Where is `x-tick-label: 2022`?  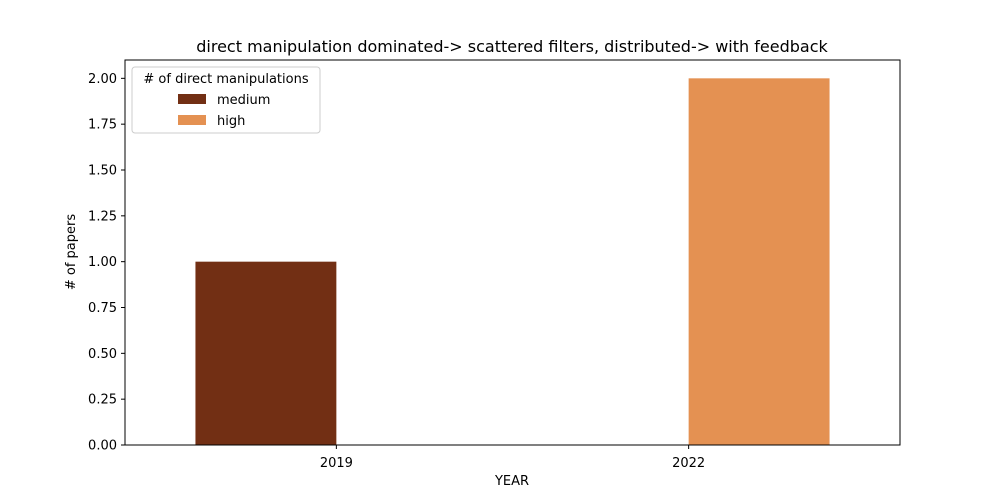
x-tick-label: 2022 is located at coordinates (688, 463).